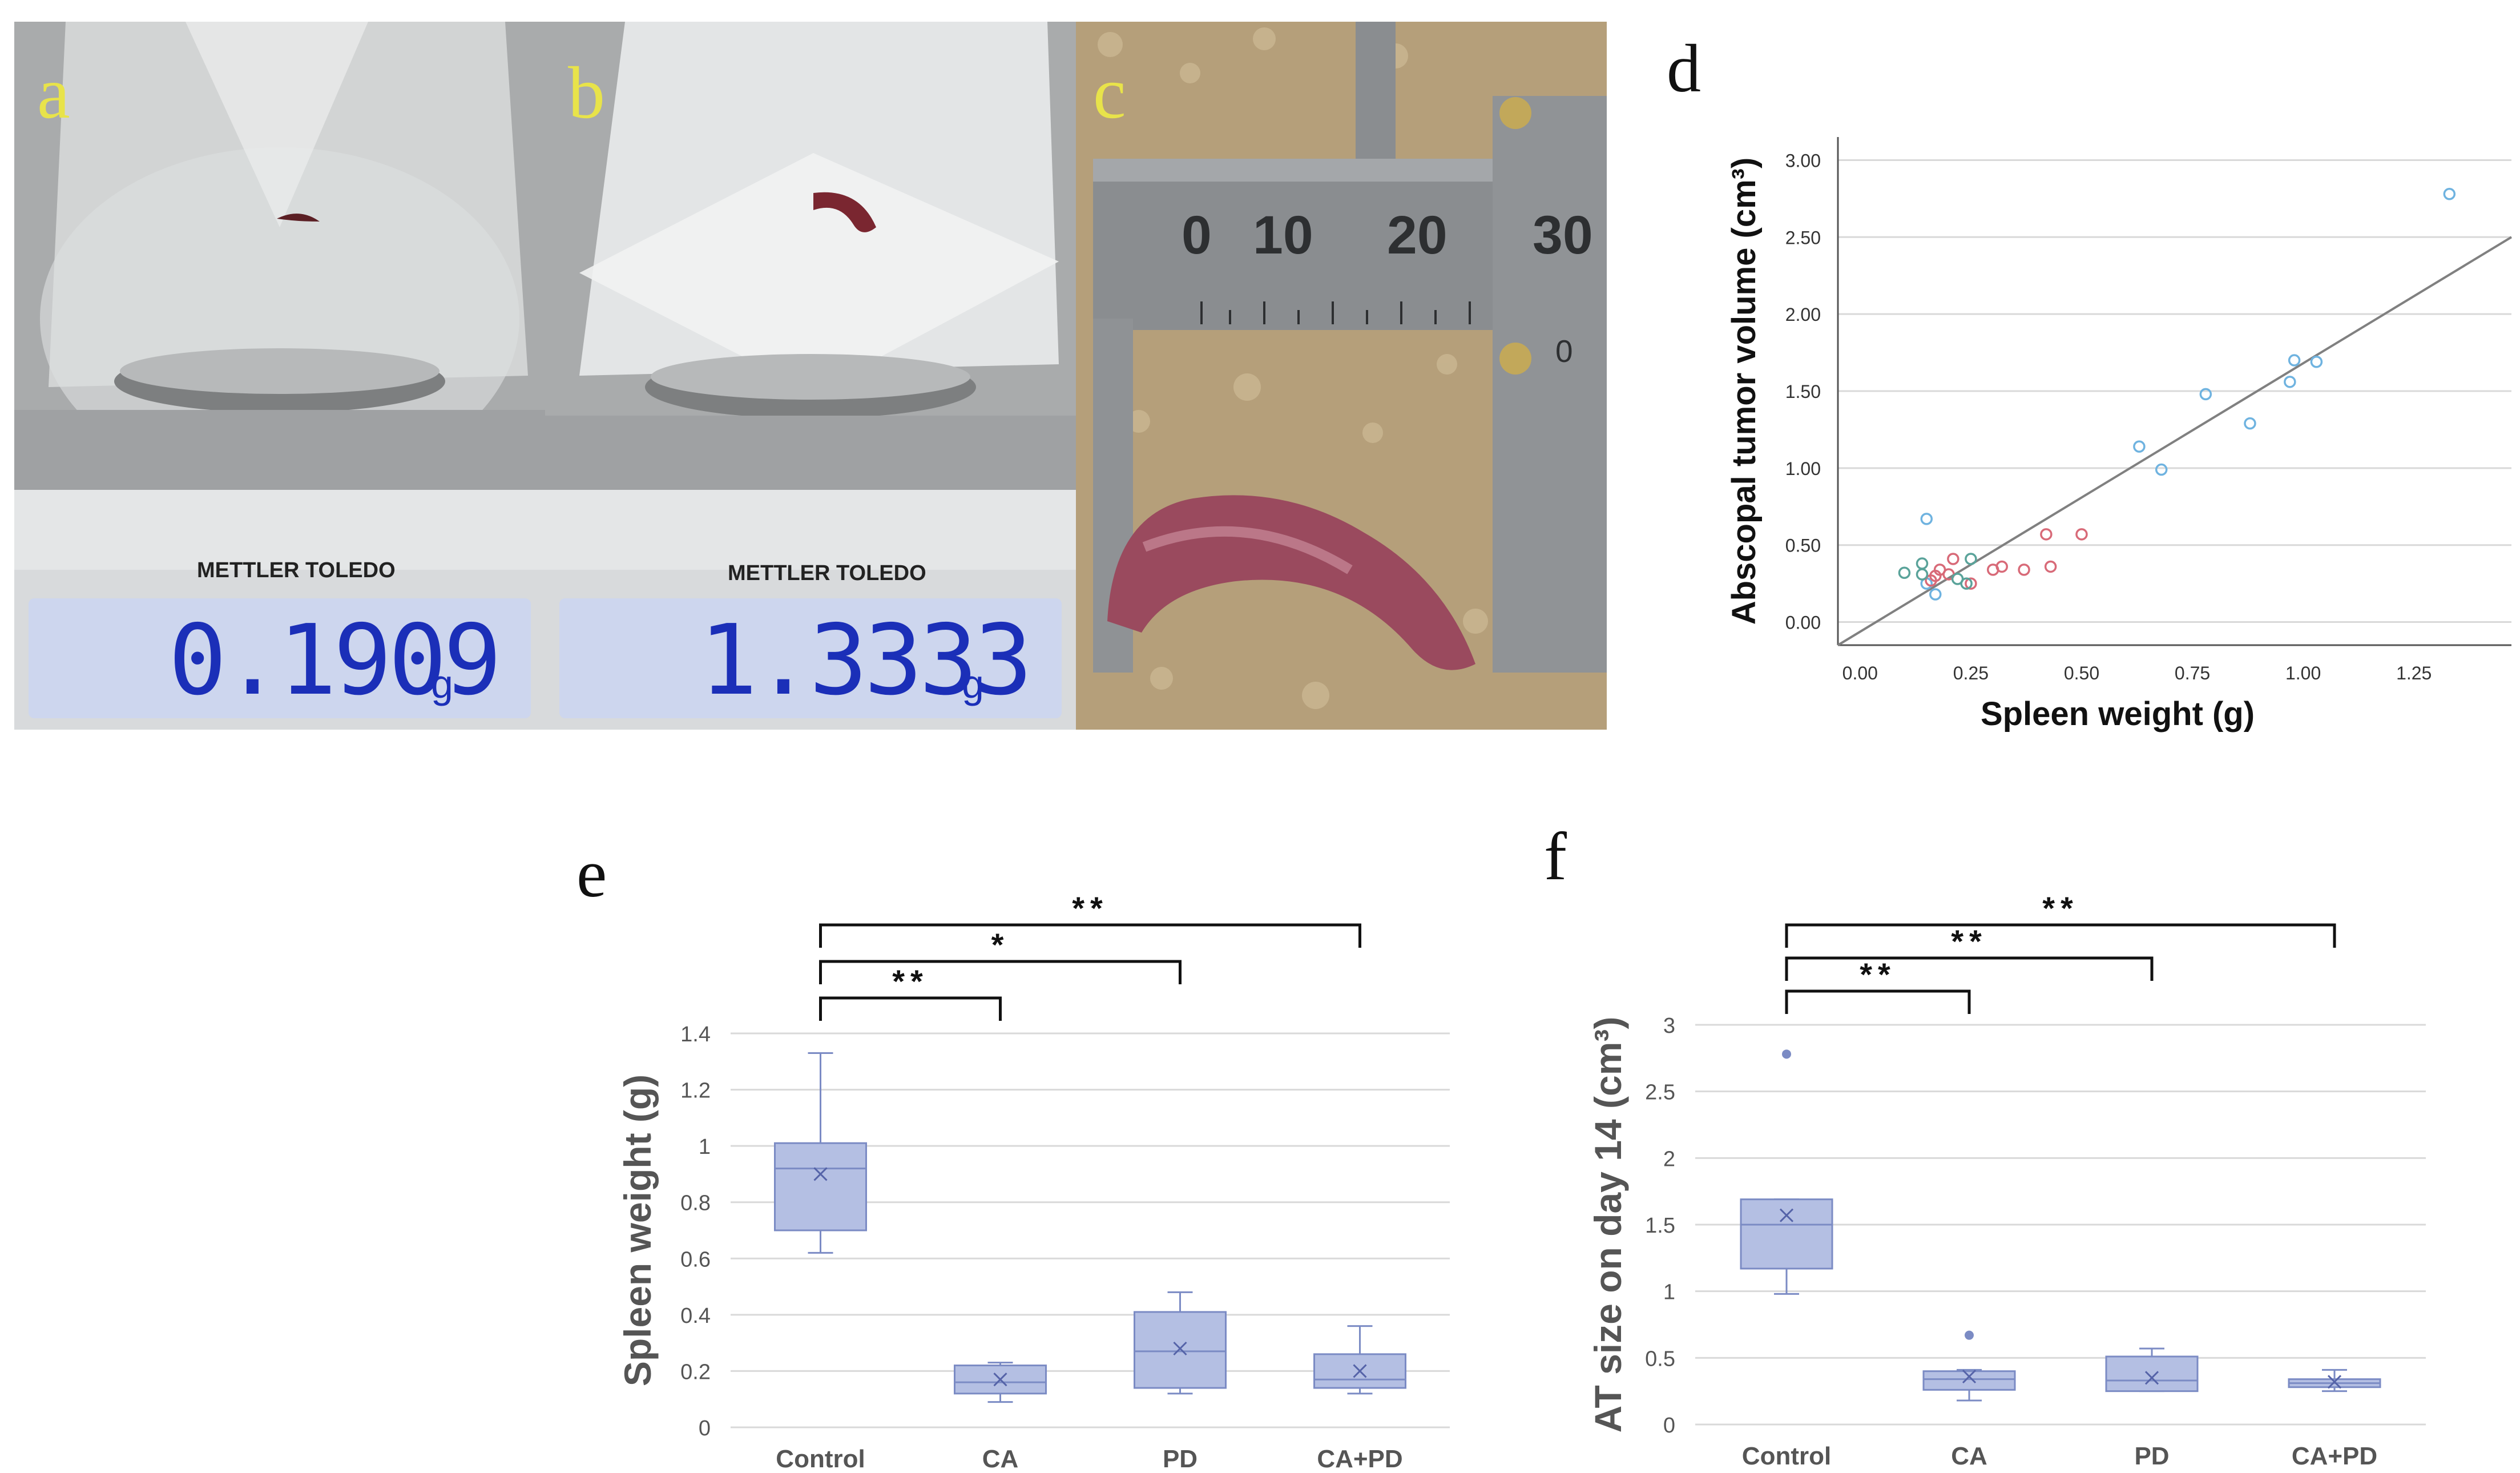  Describe the element at coordinates (827, 573) in the screenshot. I see `scale-brand-b: METTLER TOLEDO` at that location.